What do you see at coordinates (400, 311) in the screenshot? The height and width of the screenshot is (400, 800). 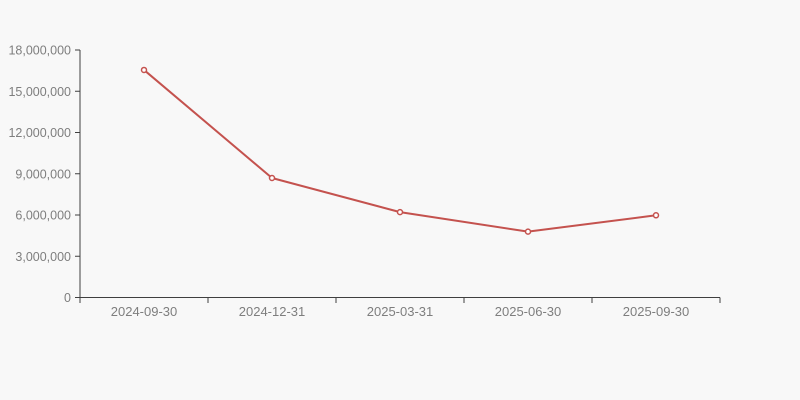 I see `x-axis-tick-label: 2025-03-31` at bounding box center [400, 311].